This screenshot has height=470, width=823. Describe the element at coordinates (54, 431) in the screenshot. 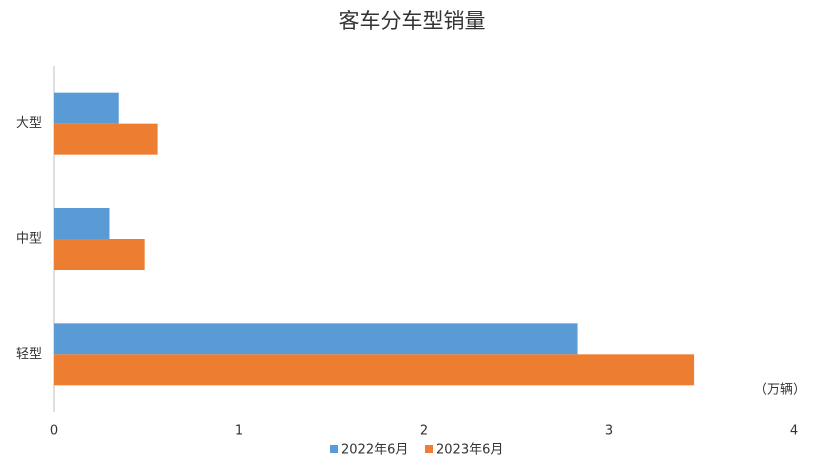

I see `x-tick-label: 0` at that location.